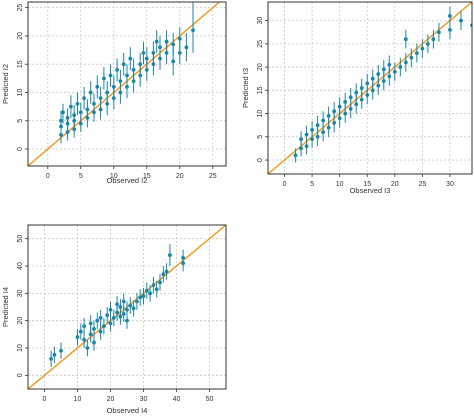 The height and width of the screenshot is (419, 474). I want to click on x-tick-label: 50, so click(210, 399).